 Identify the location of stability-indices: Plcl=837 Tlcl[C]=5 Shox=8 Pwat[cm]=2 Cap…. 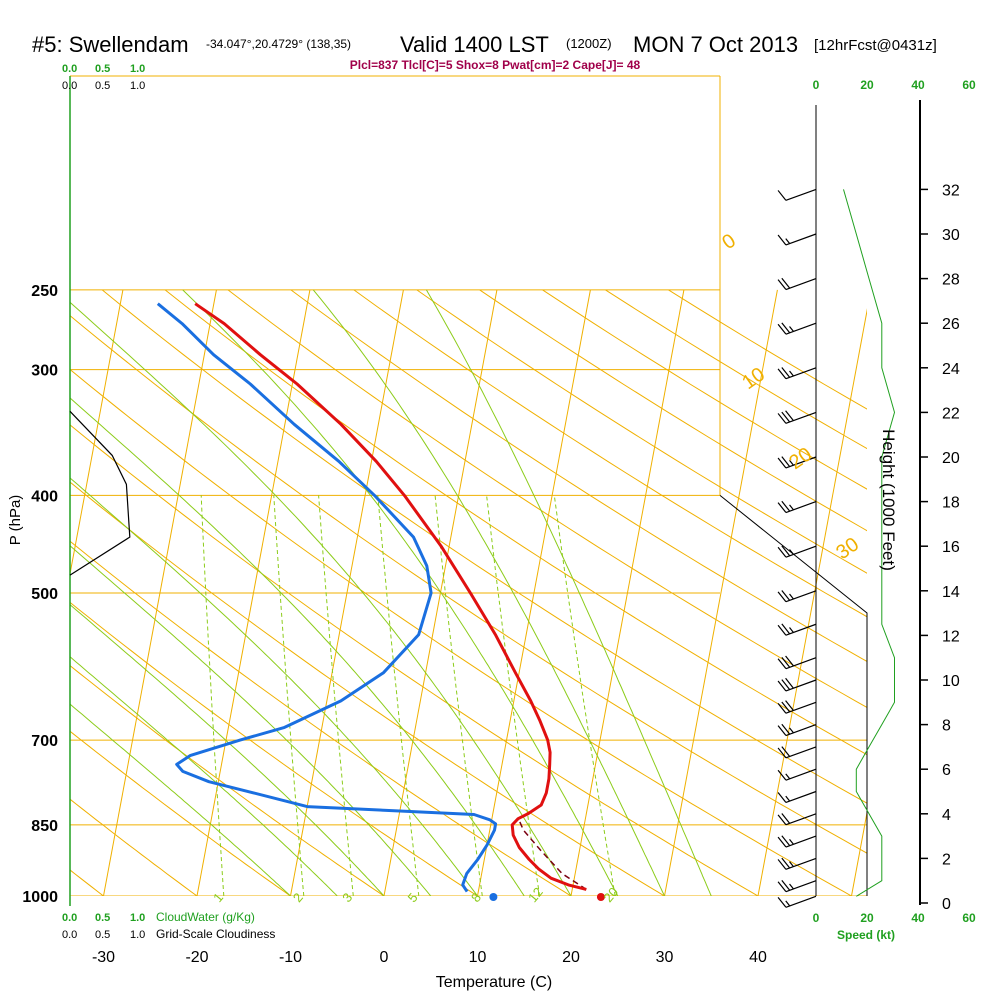
(495, 65).